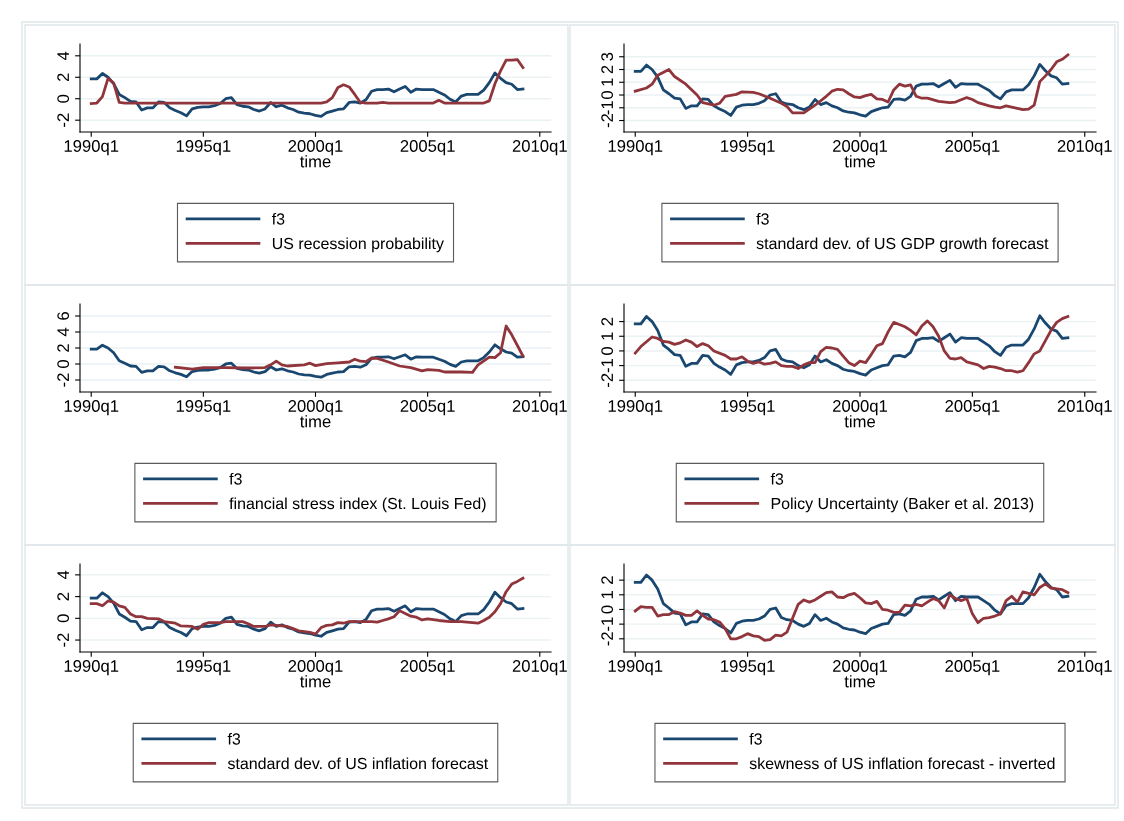  Describe the element at coordinates (357, 505) in the screenshot. I see `legend-label: financial stress index (St. Louis Fed)` at that location.